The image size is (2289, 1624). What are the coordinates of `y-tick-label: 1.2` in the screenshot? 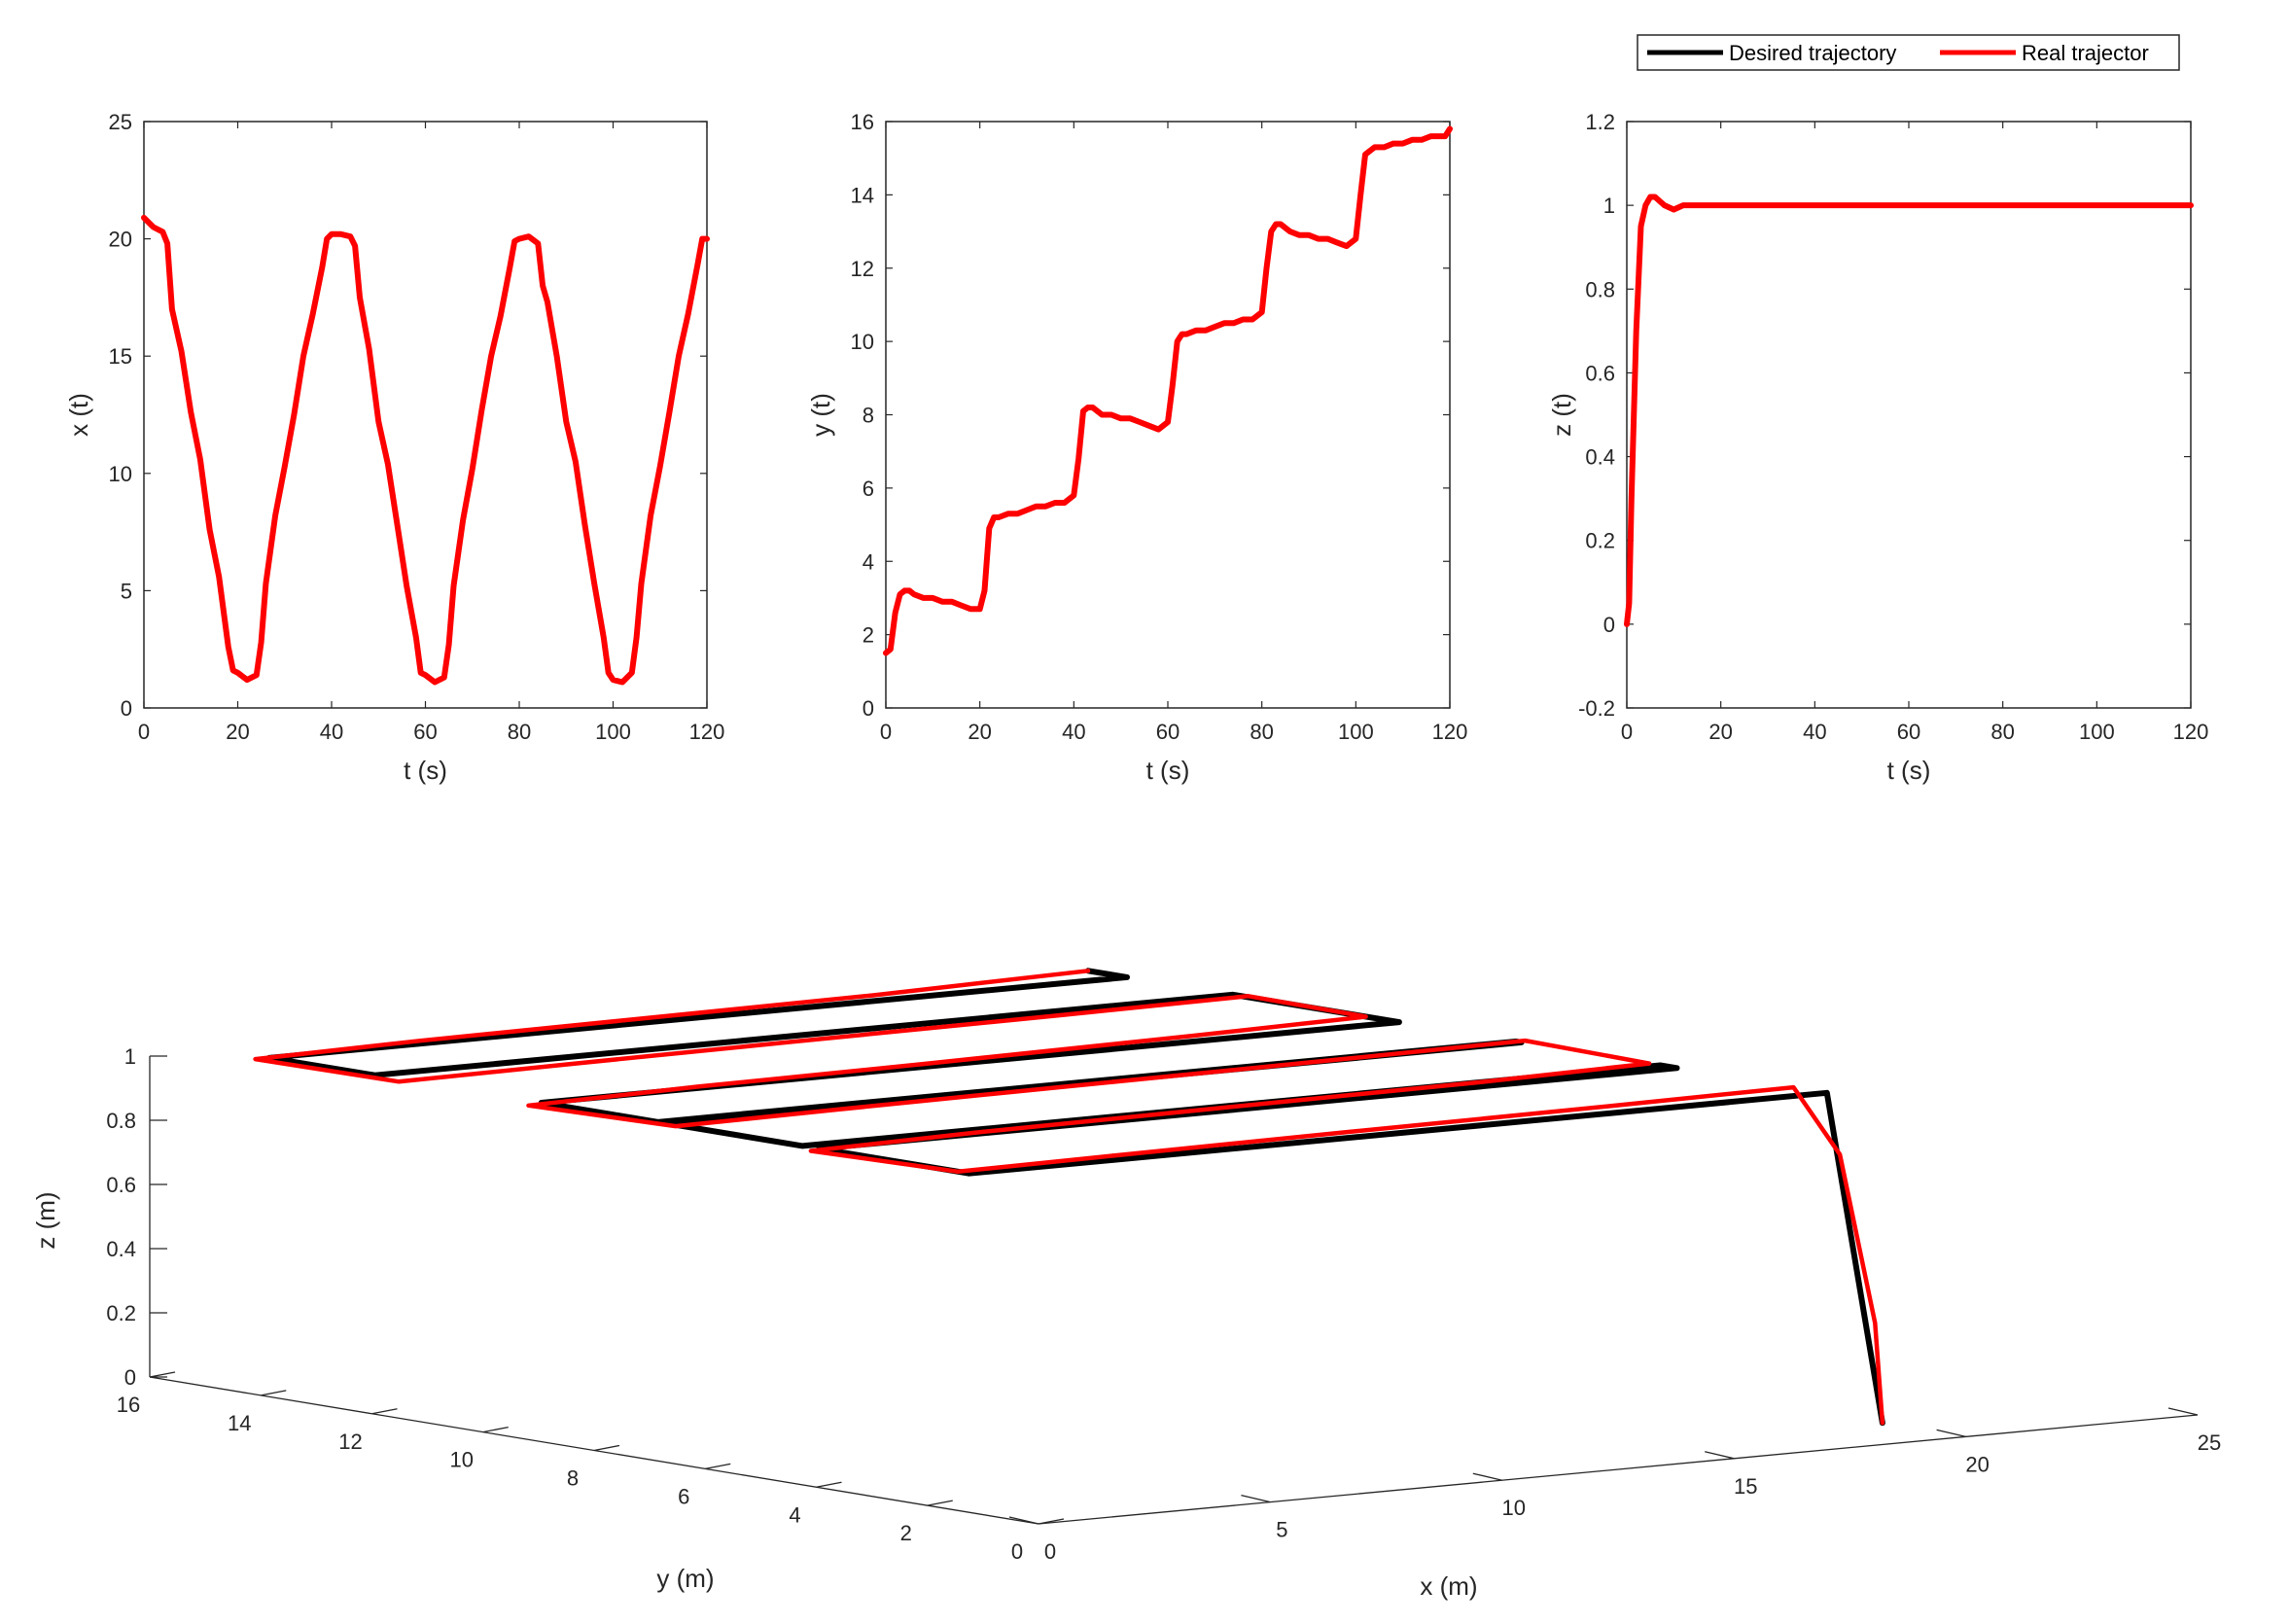 It's located at (1600, 122).